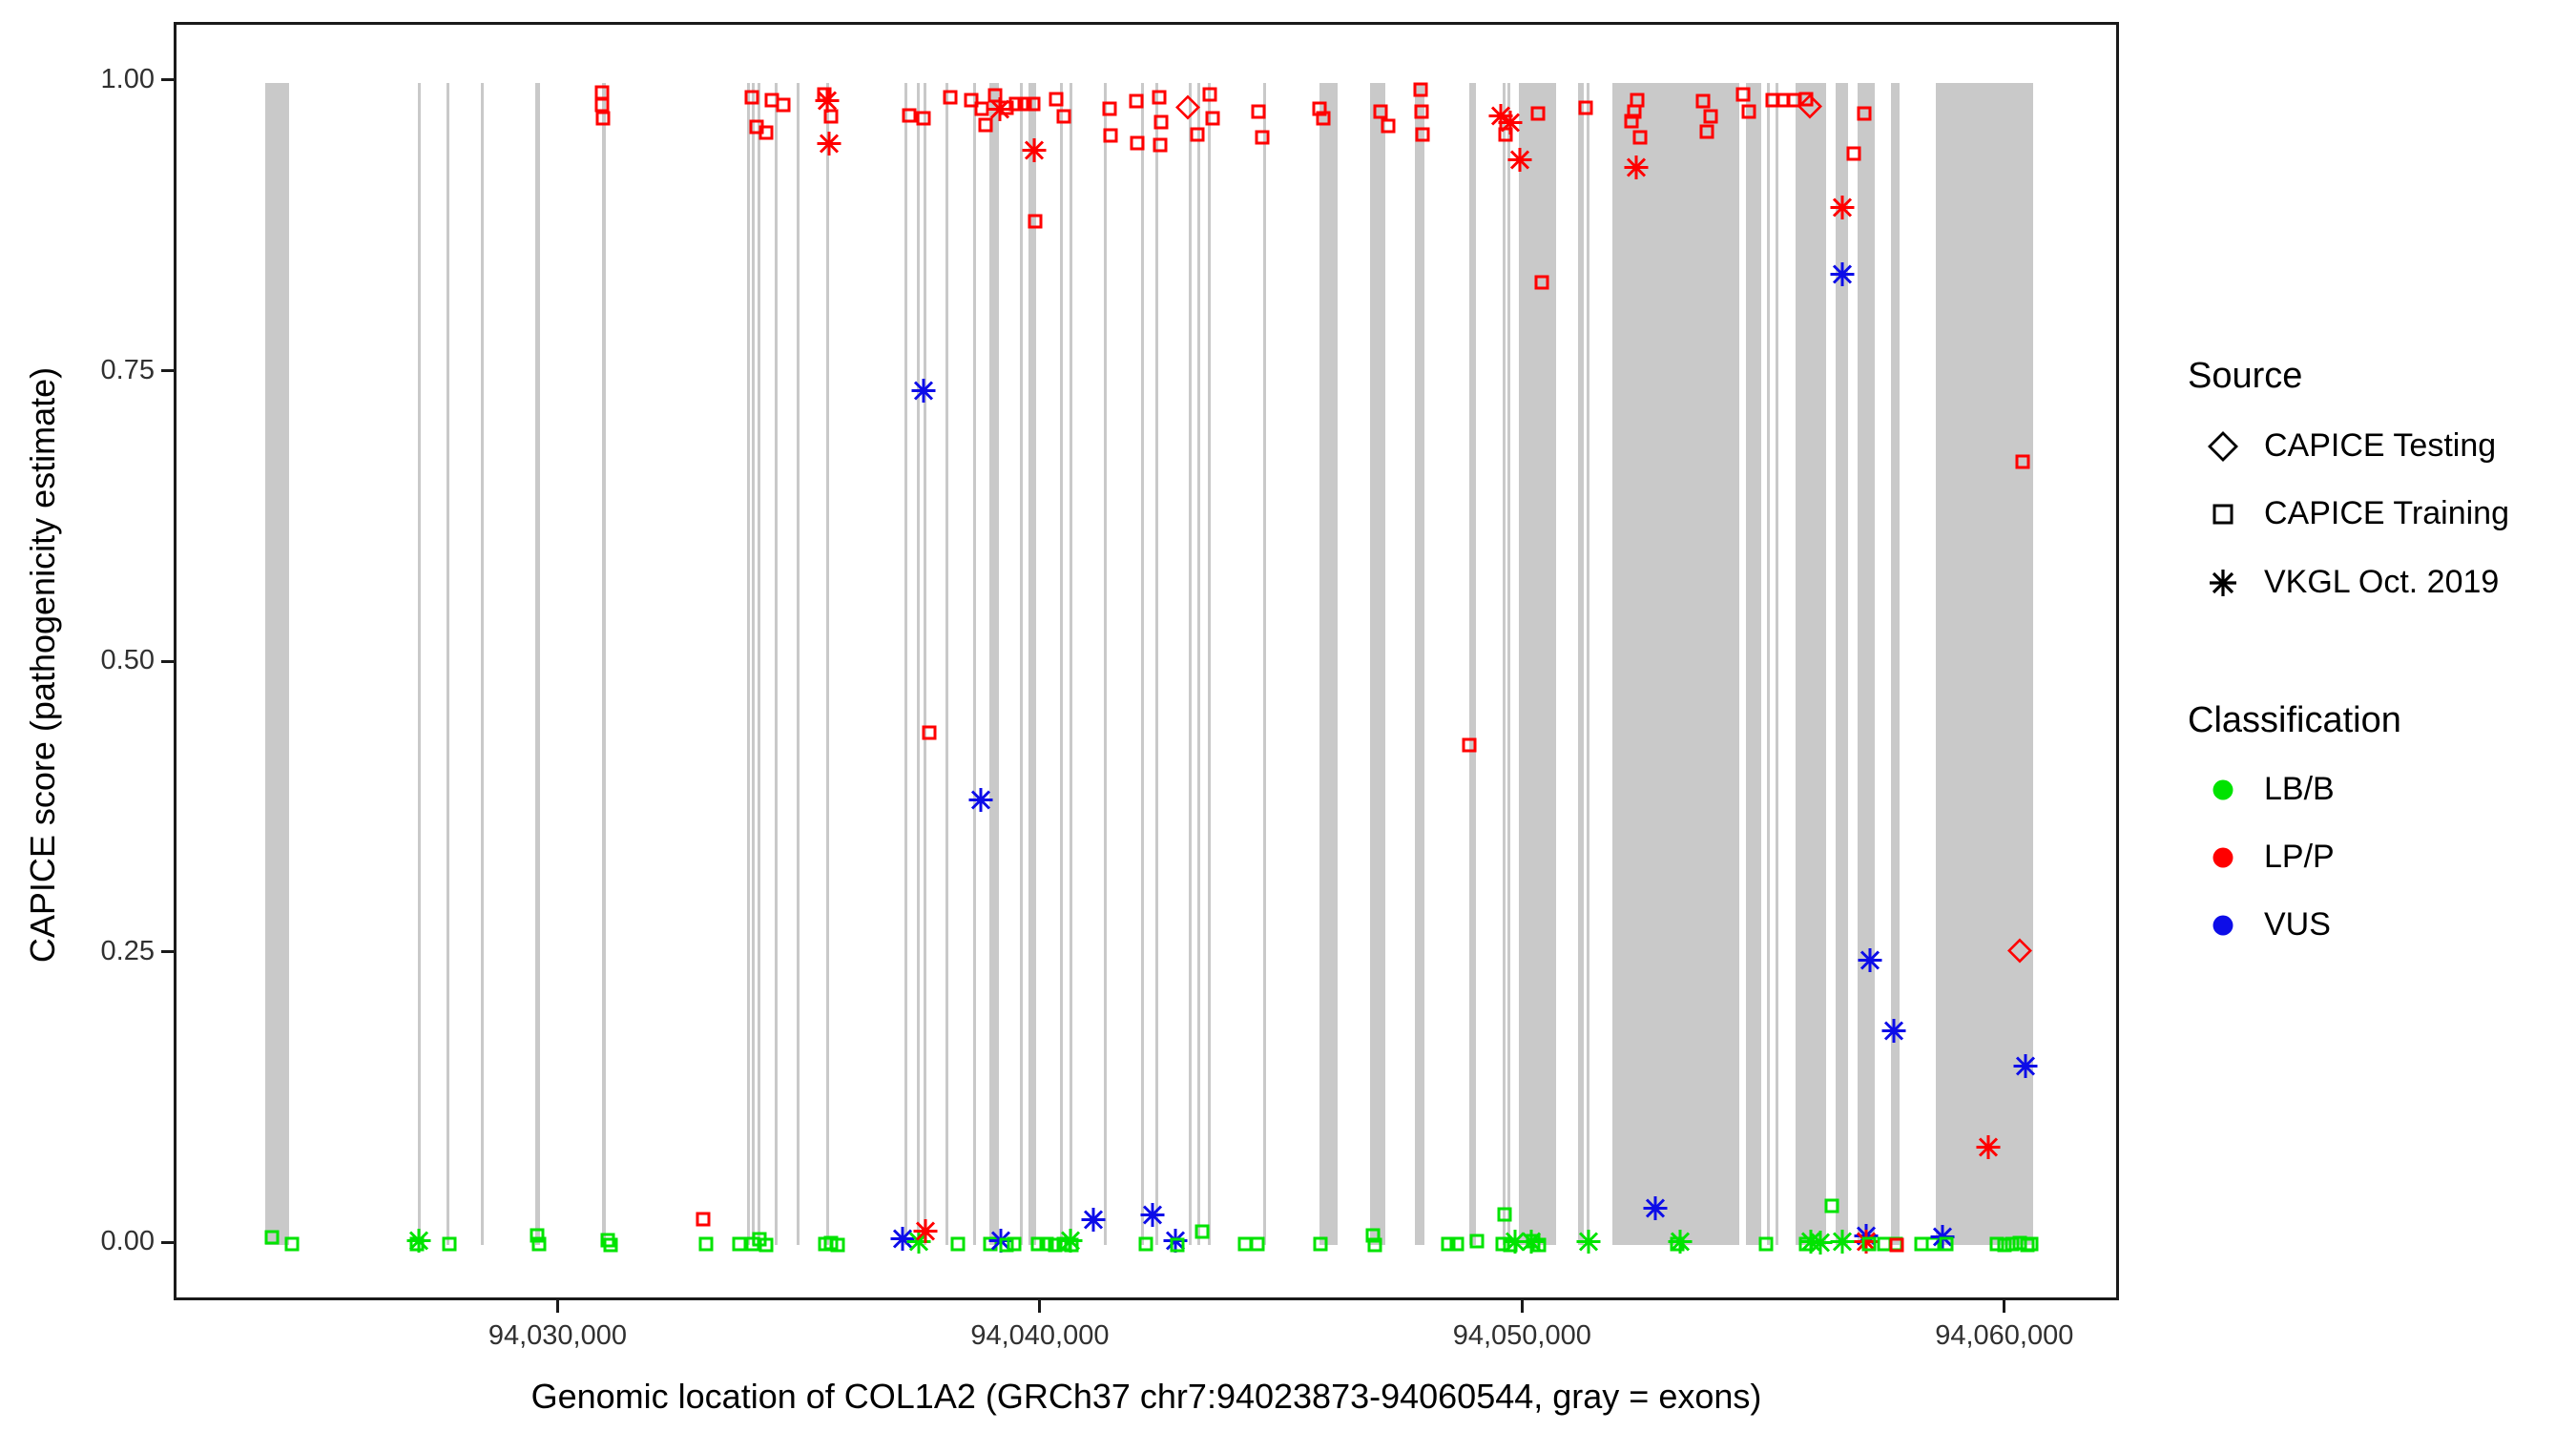 The width and height of the screenshot is (2576, 1431). I want to click on x-tick-label: 94,040,000, so click(1040, 1335).